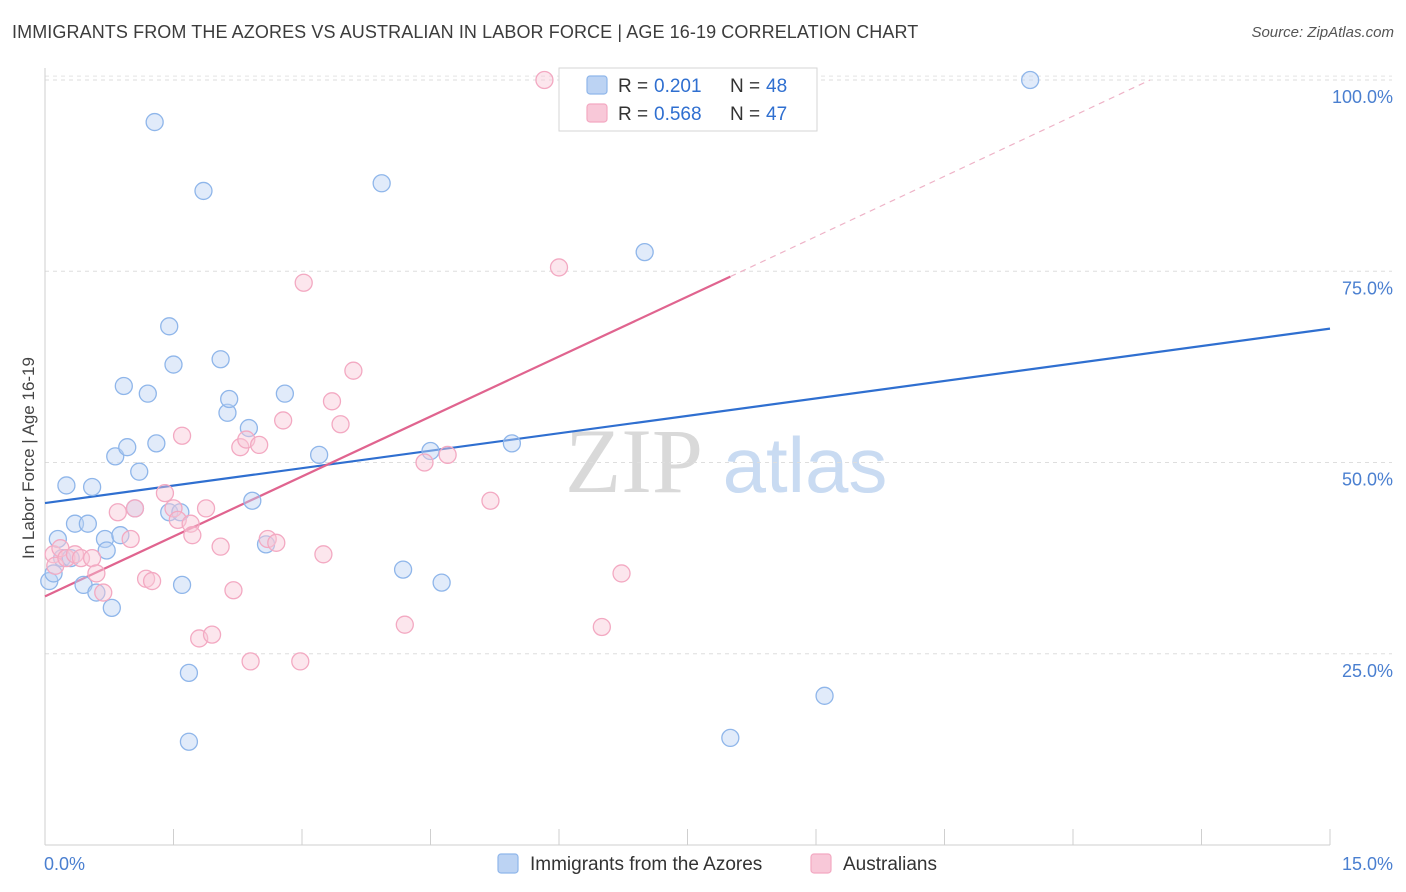 Image resolution: width=1406 pixels, height=892 pixels. I want to click on x-tick-label: 15.0%, so click(1367, 864).